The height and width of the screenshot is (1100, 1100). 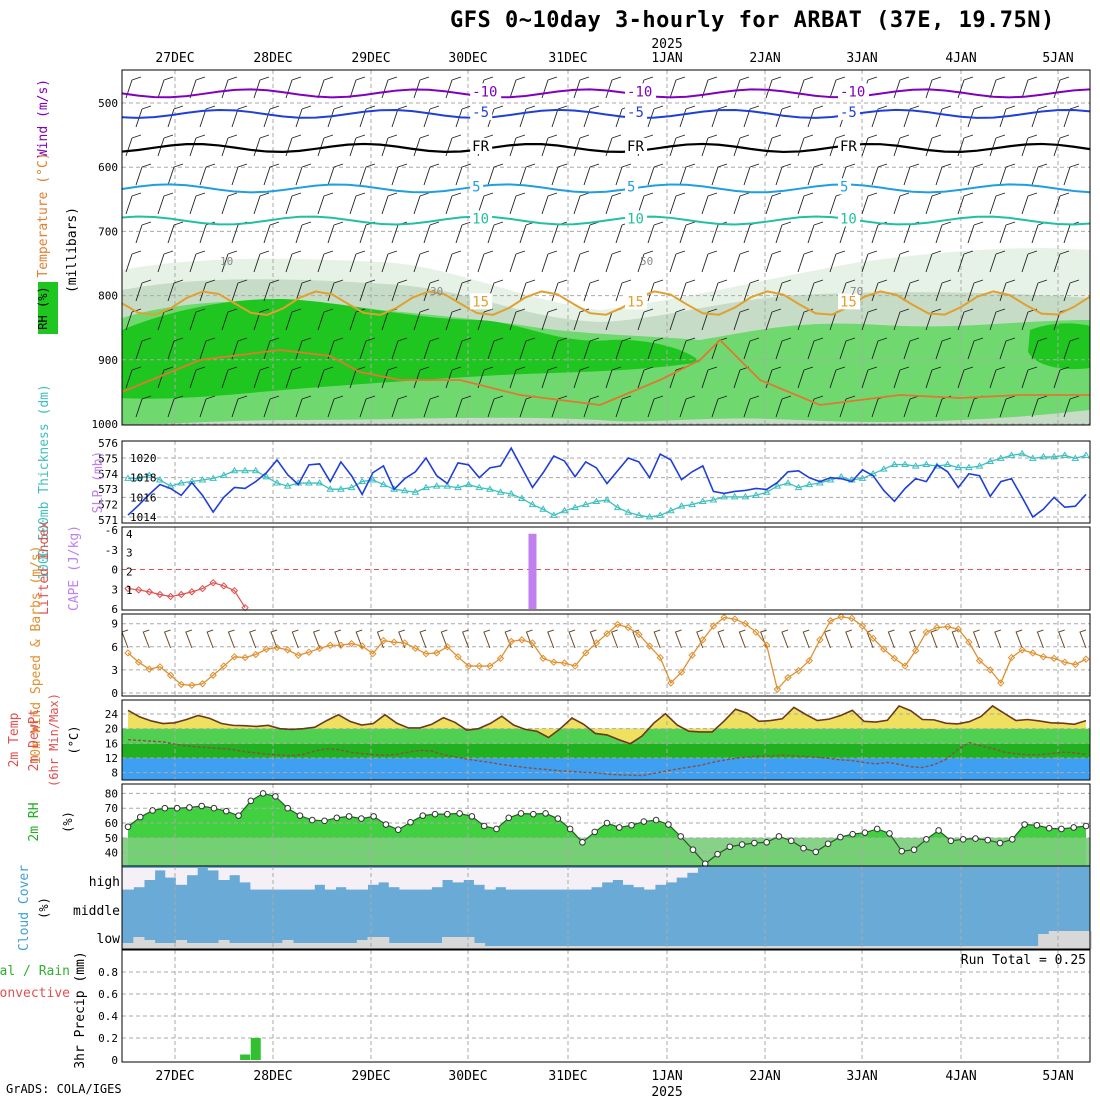 What do you see at coordinates (98, 482) in the screenshot?
I see `axis-label-slp: SLP (mb)` at bounding box center [98, 482].